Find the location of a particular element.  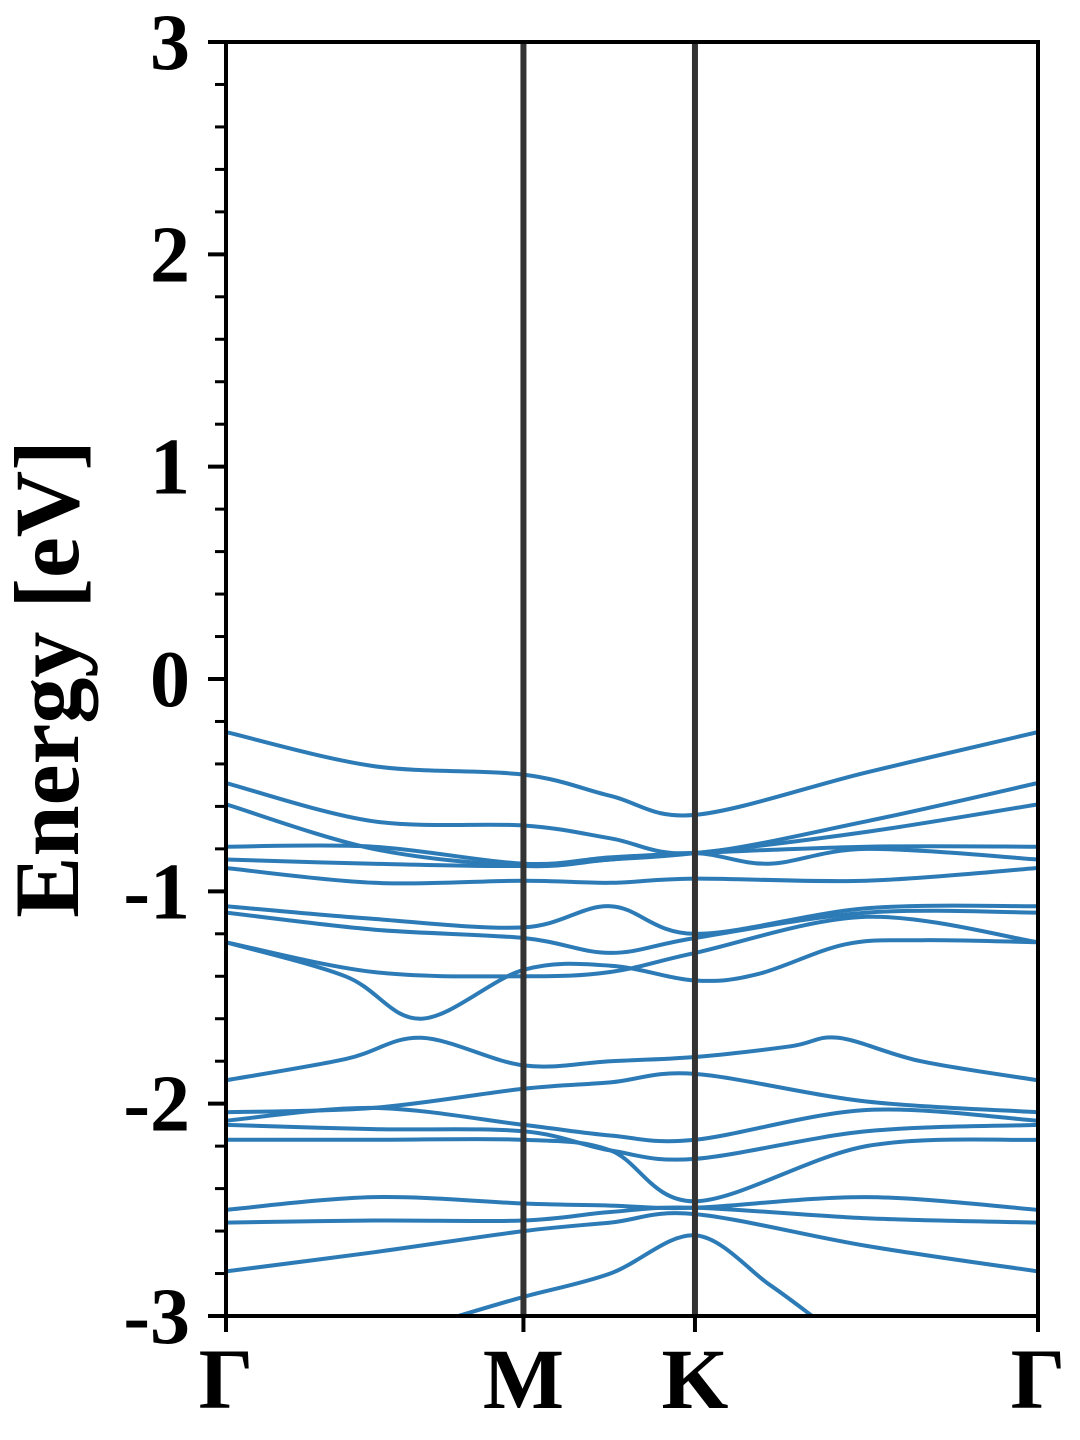

y-axis-label: Energy [eV] is located at coordinates (49, 679).